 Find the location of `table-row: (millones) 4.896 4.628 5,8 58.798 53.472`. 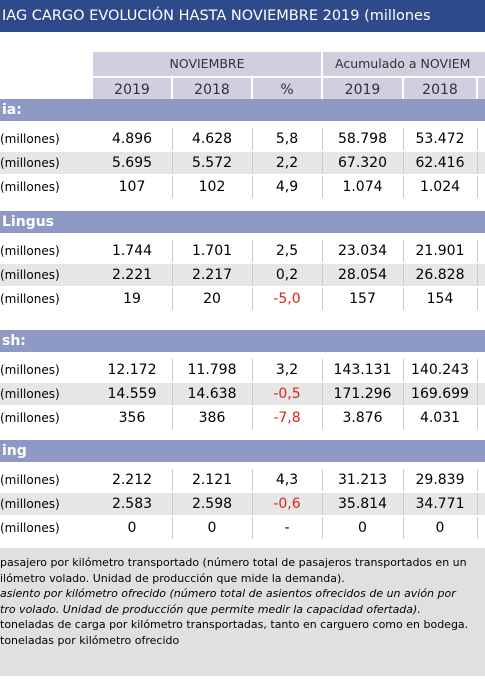

table-row: (millones) 4.896 4.628 5,8 58.798 53.472 is located at coordinates (242, 139).